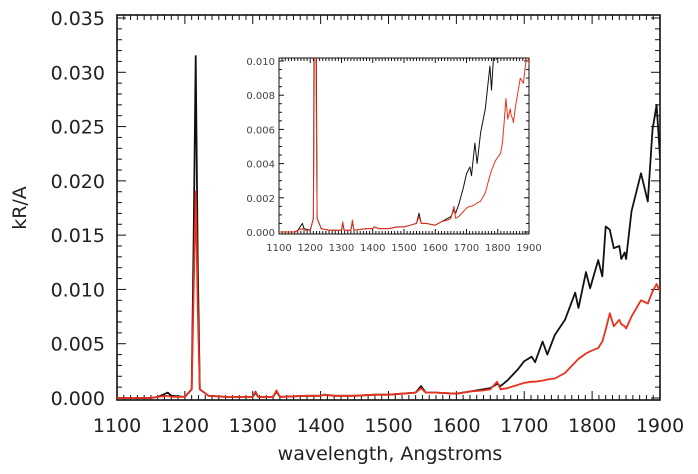 This screenshot has height=474, width=698. What do you see at coordinates (78, 236) in the screenshot?
I see `main-y-tick-label: 0.015` at bounding box center [78, 236].